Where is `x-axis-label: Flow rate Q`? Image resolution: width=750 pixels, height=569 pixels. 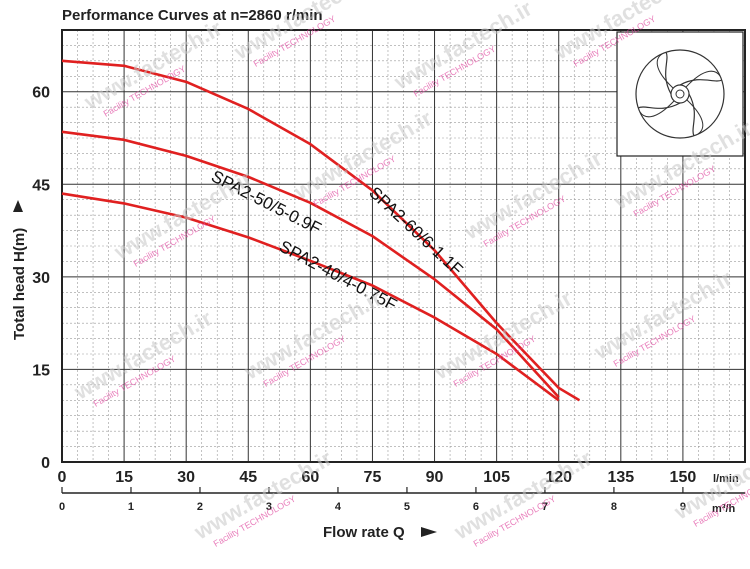 x-axis-label: Flow rate Q is located at coordinates (364, 532).